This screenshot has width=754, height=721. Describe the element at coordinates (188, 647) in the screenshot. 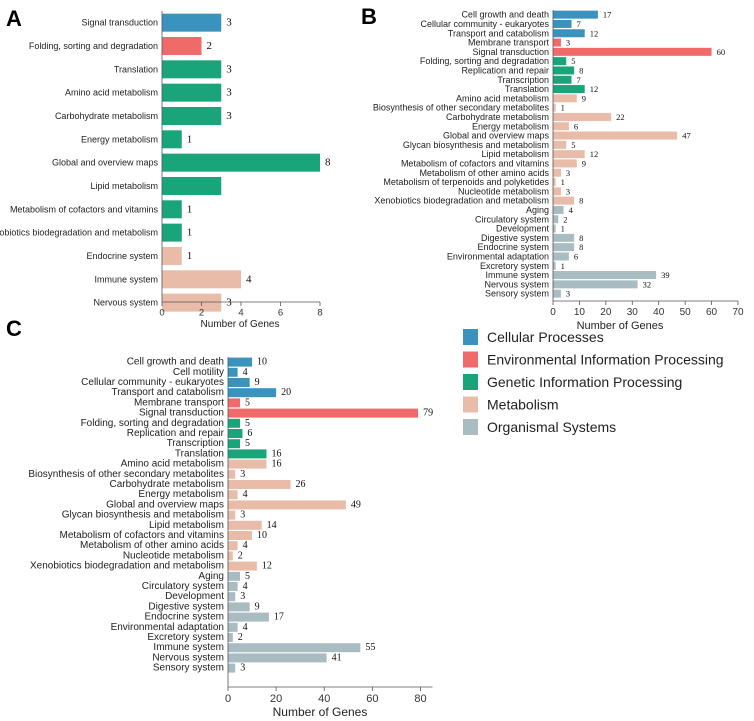

I see `panel-c-category-label: Immune system` at that location.